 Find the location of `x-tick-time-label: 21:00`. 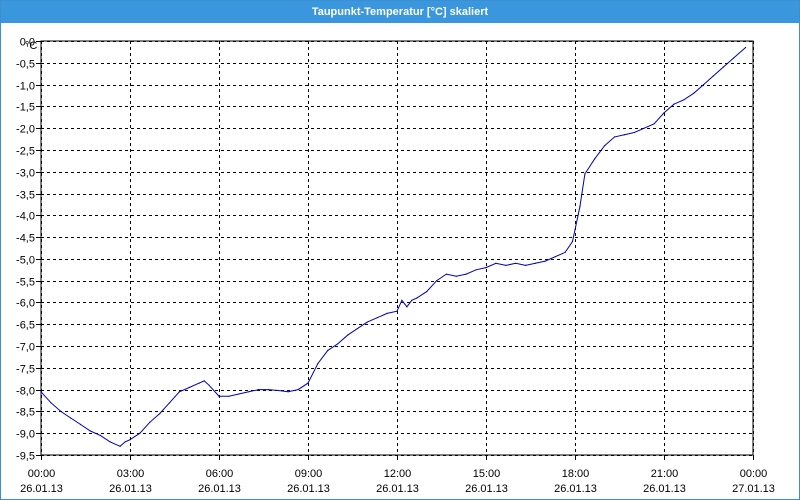

x-tick-time-label: 21:00 is located at coordinates (665, 474).